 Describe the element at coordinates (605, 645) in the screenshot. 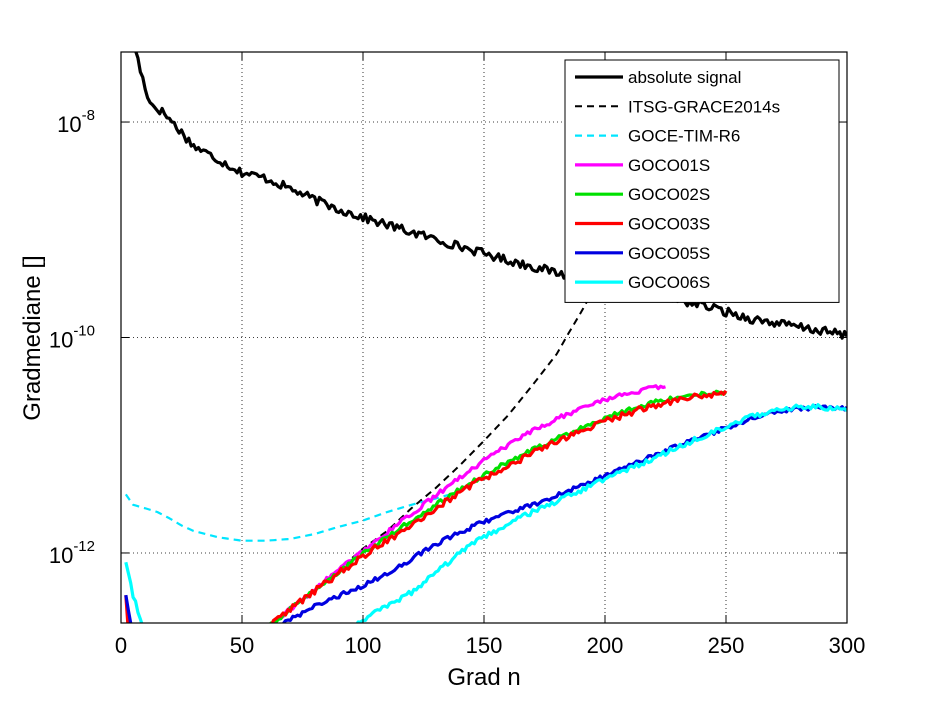

I see `x-tick-label: 200` at that location.